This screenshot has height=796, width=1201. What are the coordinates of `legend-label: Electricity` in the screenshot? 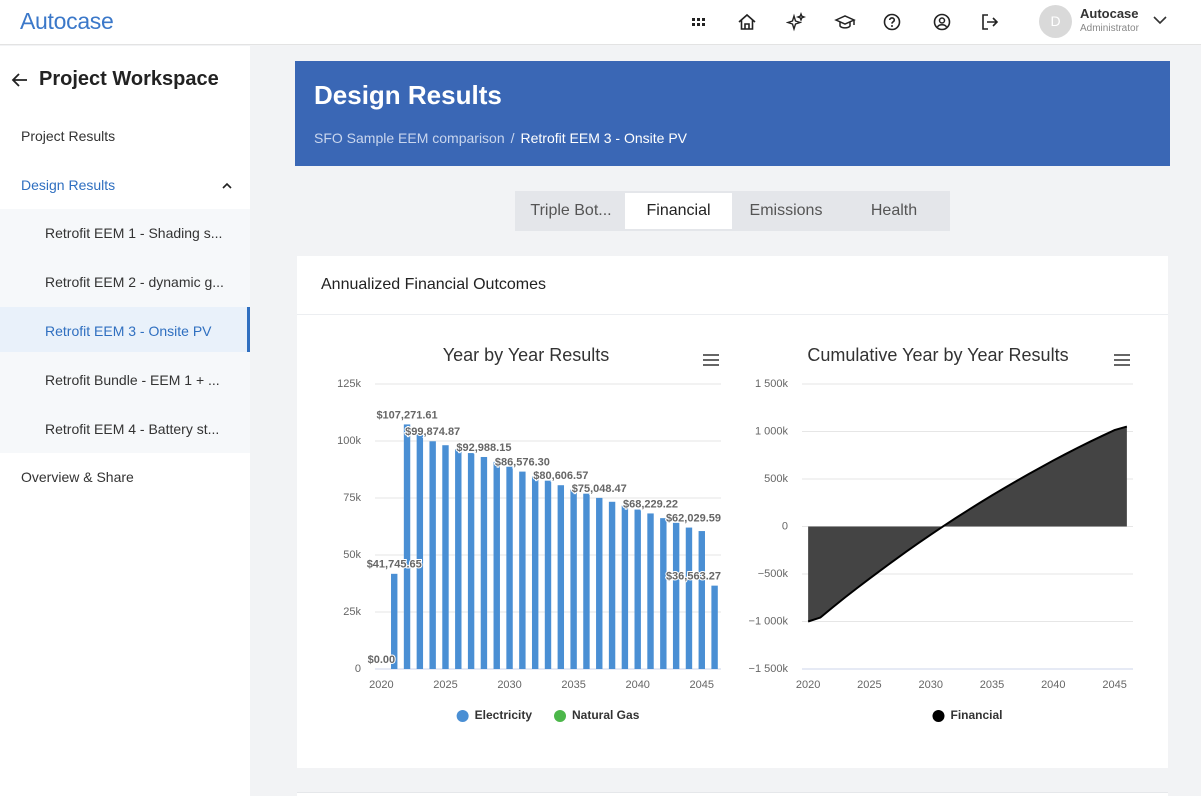 It's located at (504, 715).